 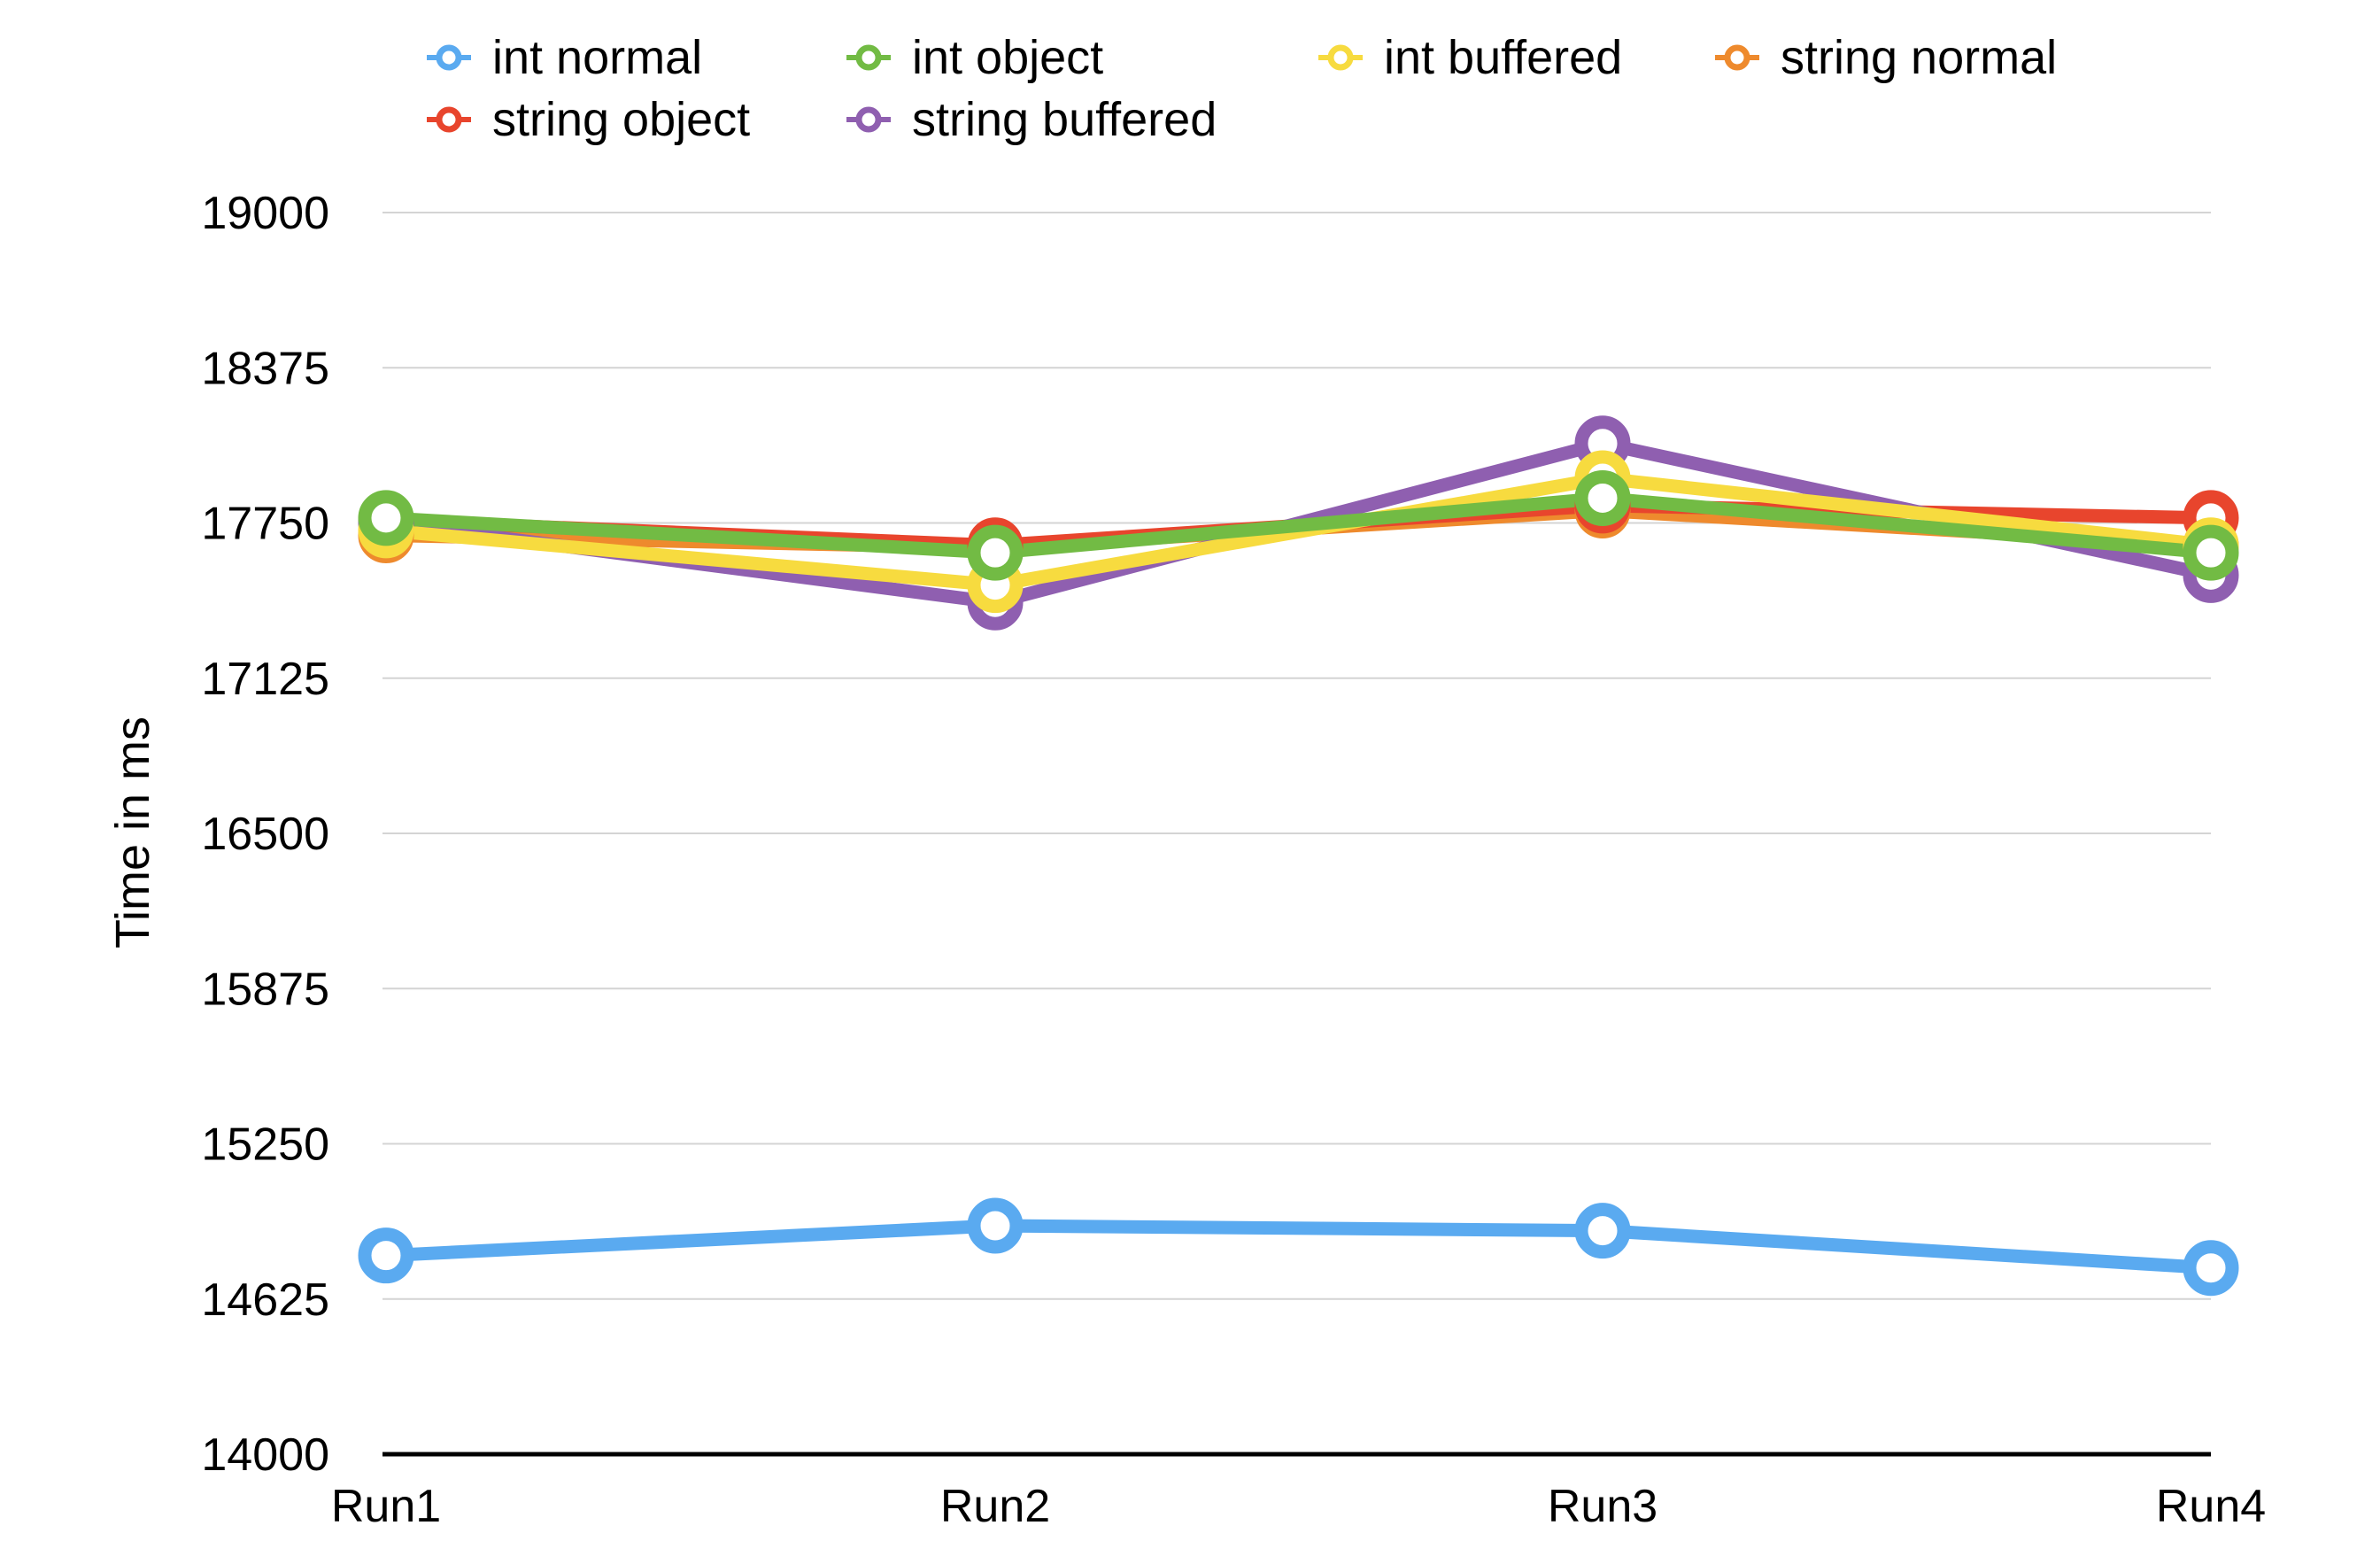 What do you see at coordinates (621, 119) in the screenshot?
I see `legend-label: string object` at bounding box center [621, 119].